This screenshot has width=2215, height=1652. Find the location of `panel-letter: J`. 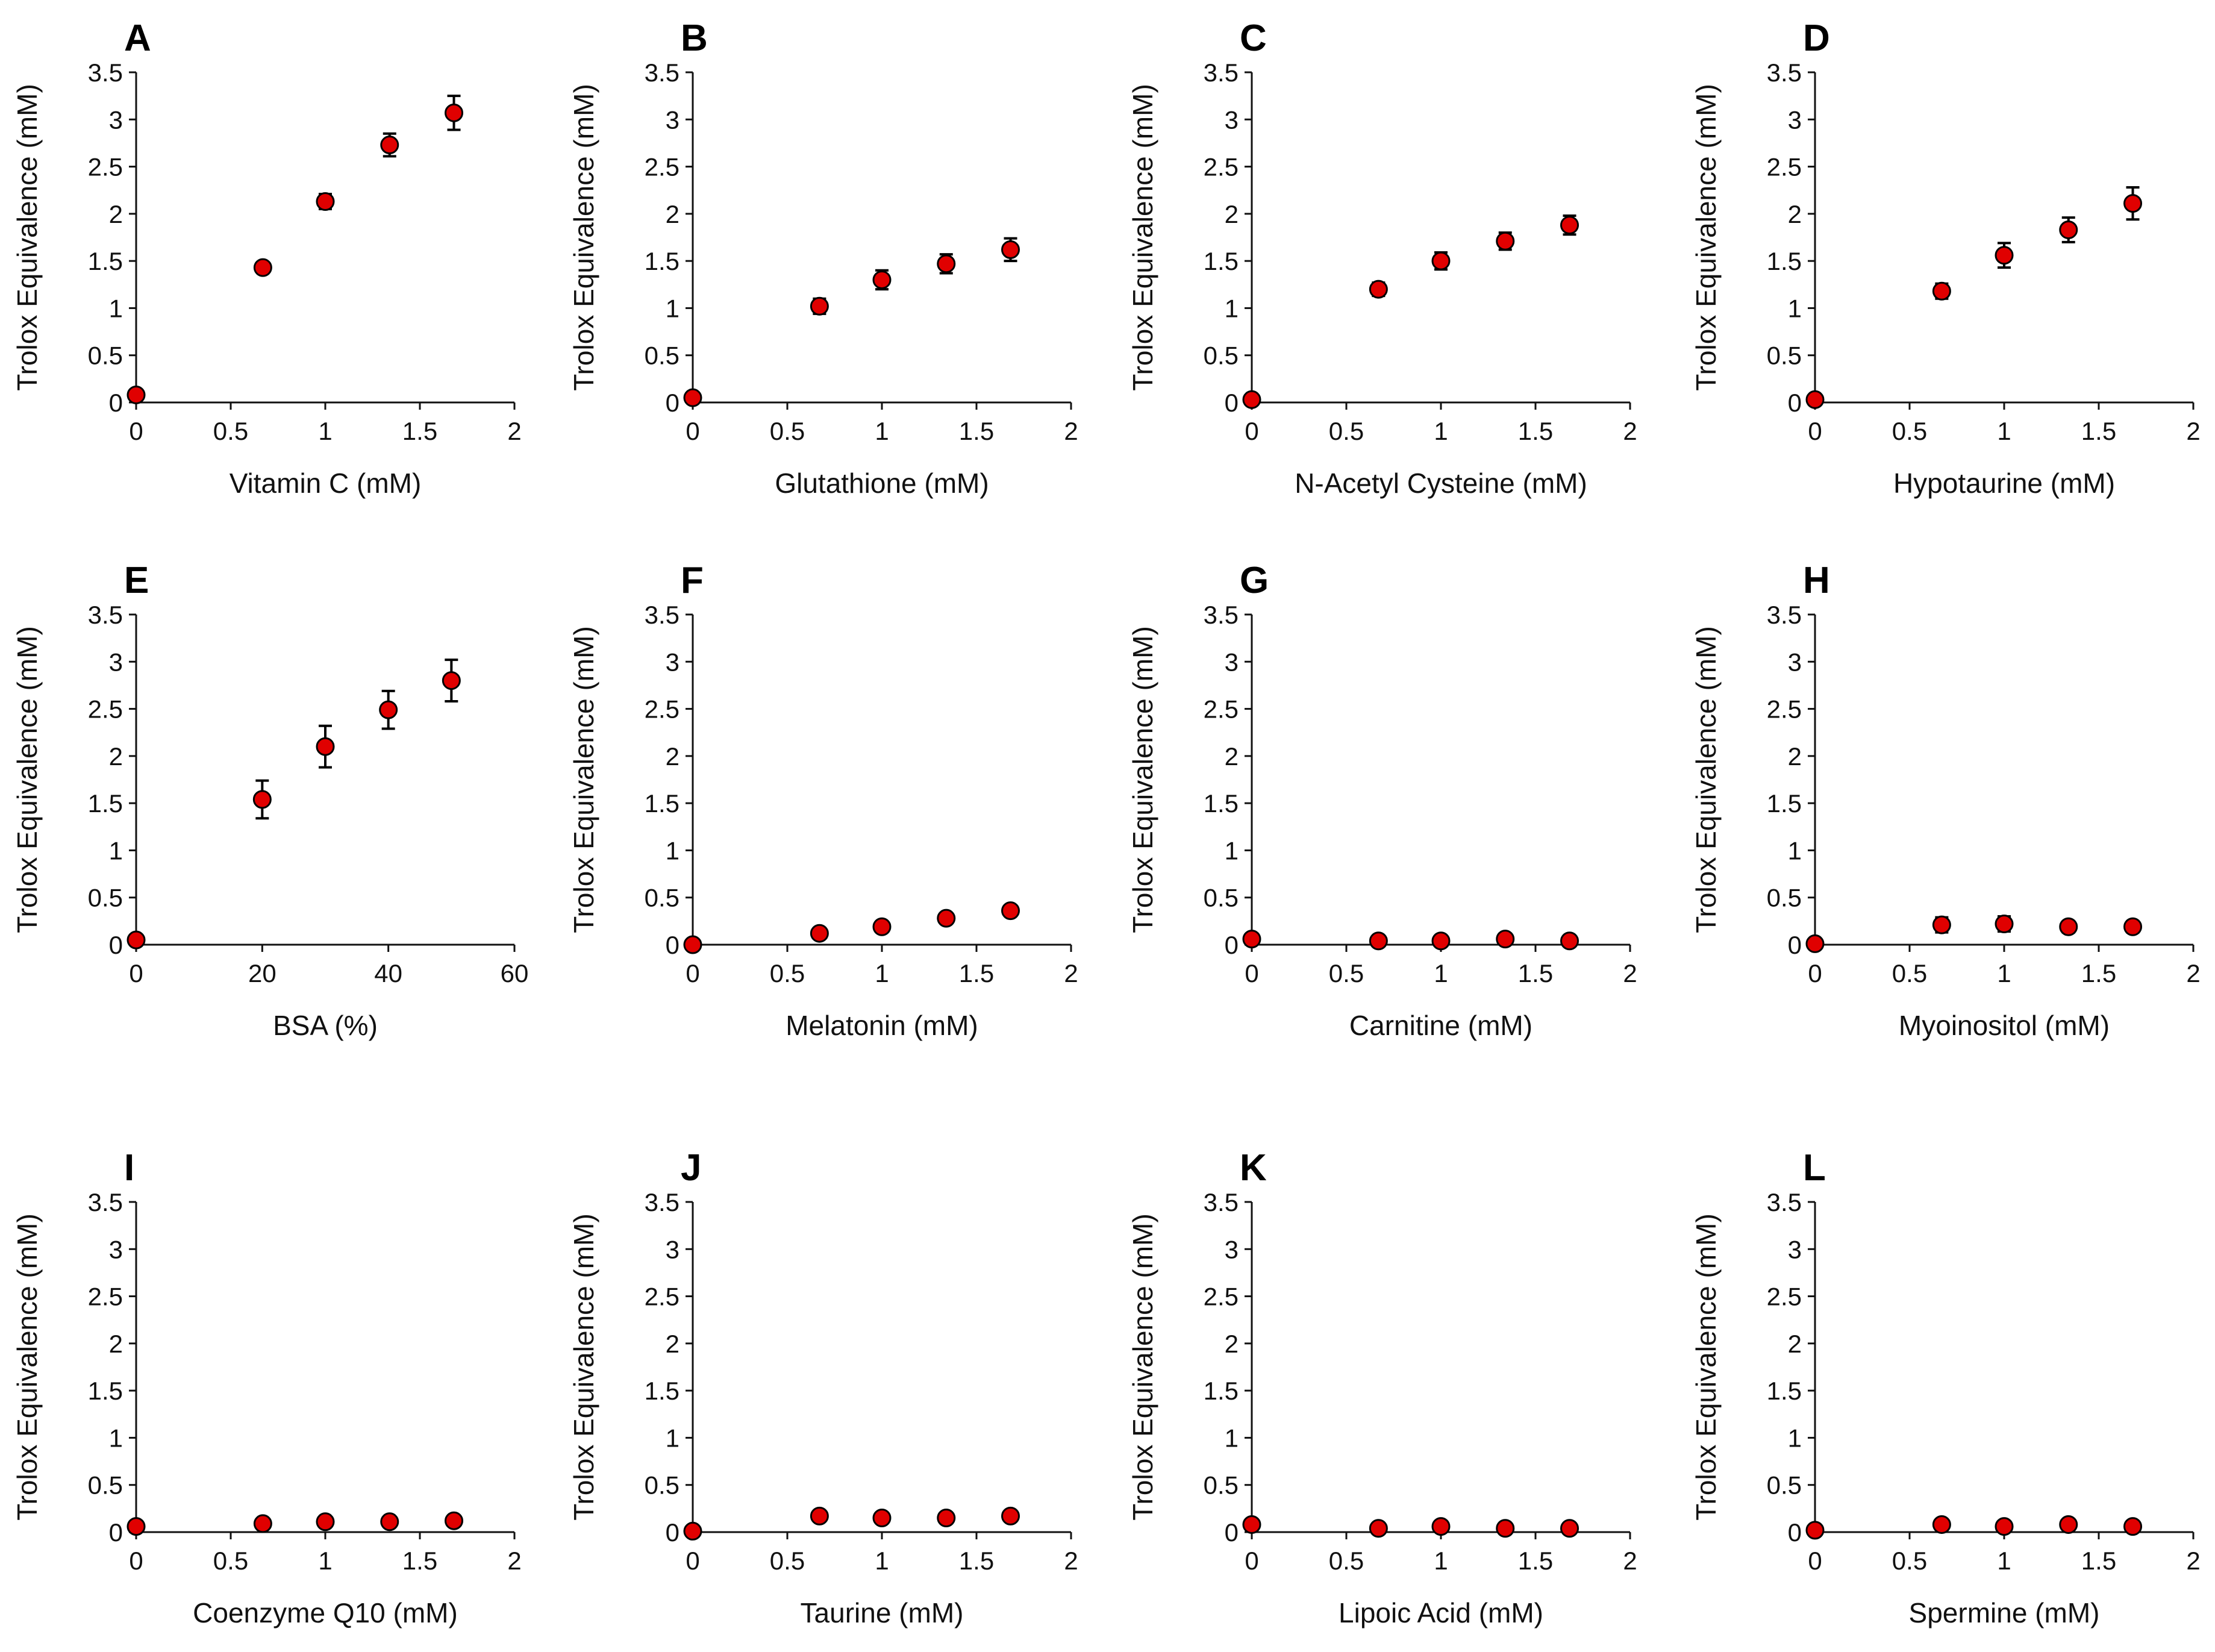

panel-letter: J is located at coordinates (691, 1168).